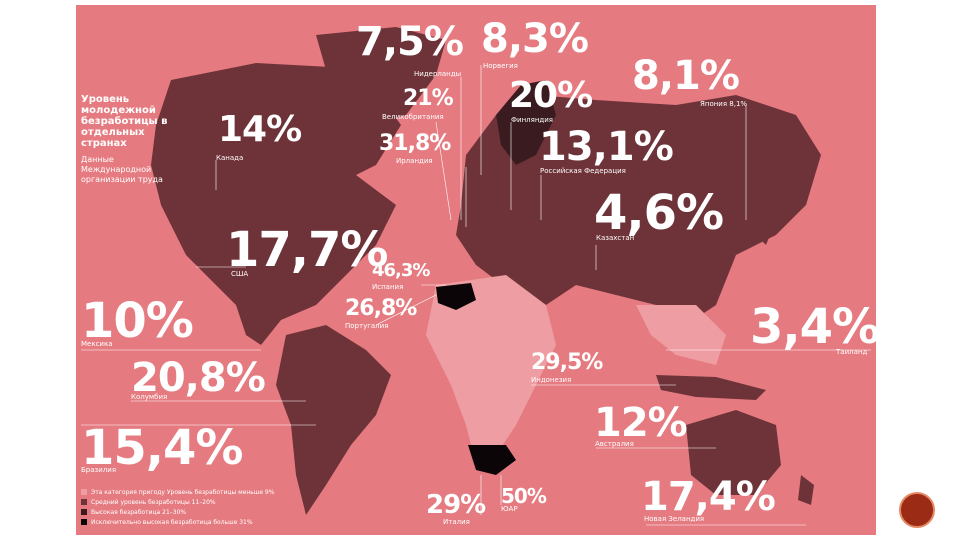  Describe the element at coordinates (674, 519) in the screenshot. I see `label-new-zealand: Новая Зеландия` at that location.